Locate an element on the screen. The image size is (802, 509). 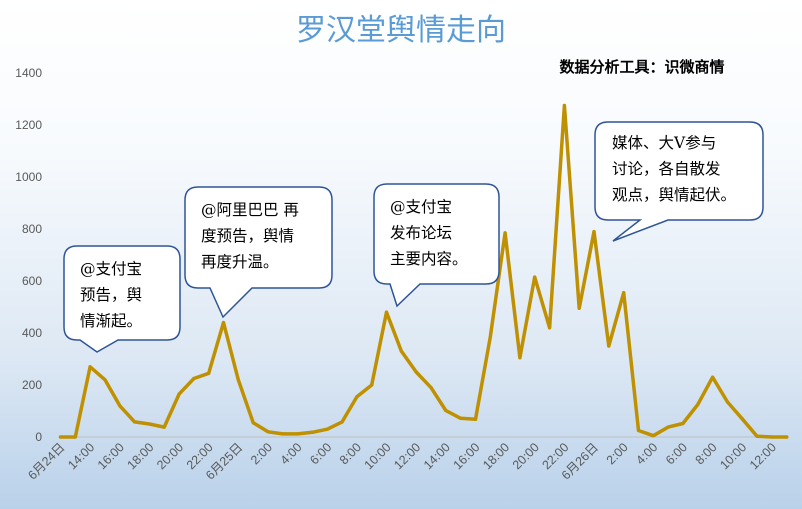
y-tick-label: 600 is located at coordinates (32, 281).